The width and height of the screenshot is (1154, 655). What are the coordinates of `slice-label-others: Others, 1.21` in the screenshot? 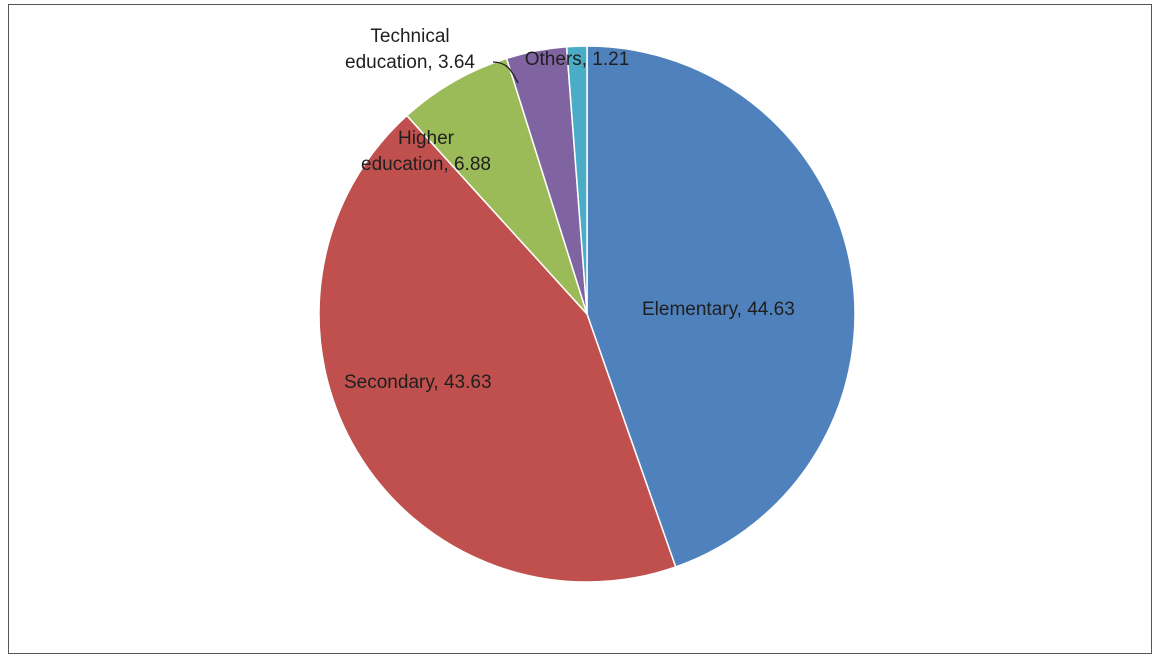 It's located at (577, 59).